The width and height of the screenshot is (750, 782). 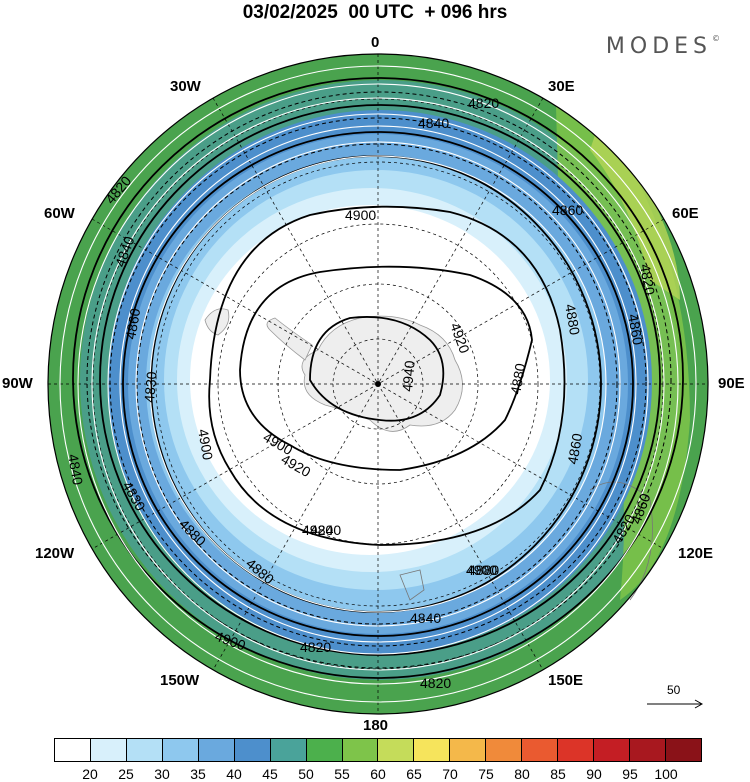 What do you see at coordinates (198, 774) in the screenshot?
I see `colorbar-tick-label: 35` at bounding box center [198, 774].